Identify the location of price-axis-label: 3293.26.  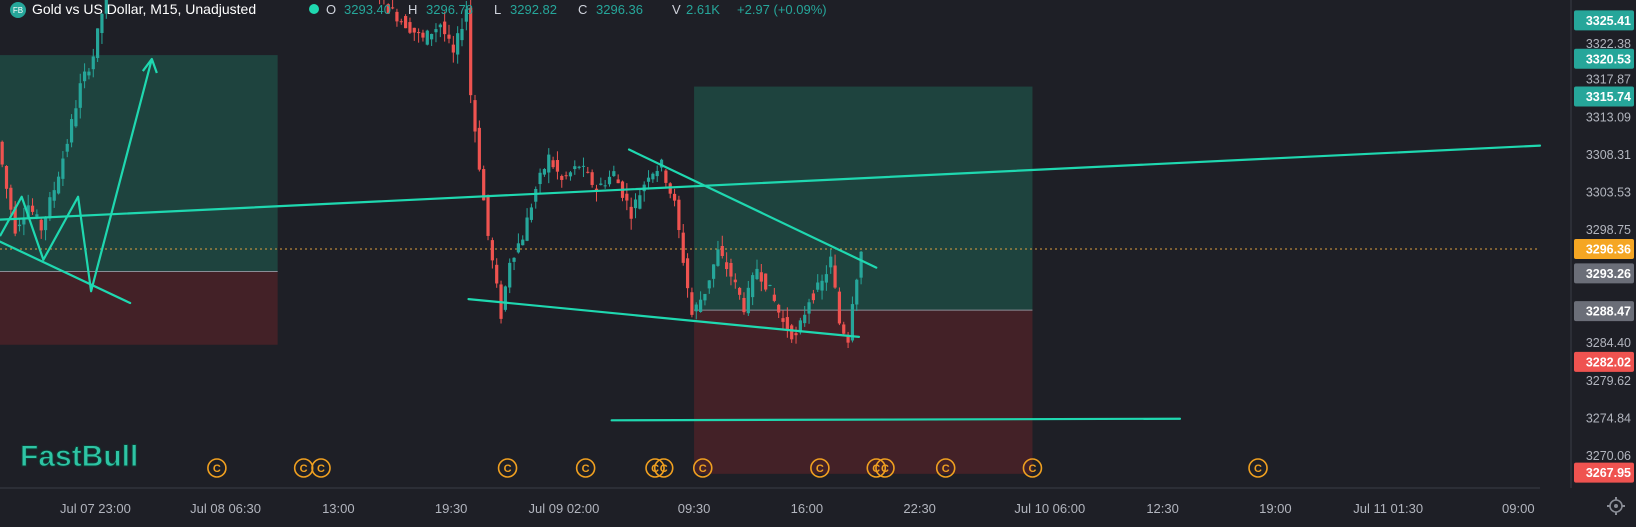
(1604, 273).